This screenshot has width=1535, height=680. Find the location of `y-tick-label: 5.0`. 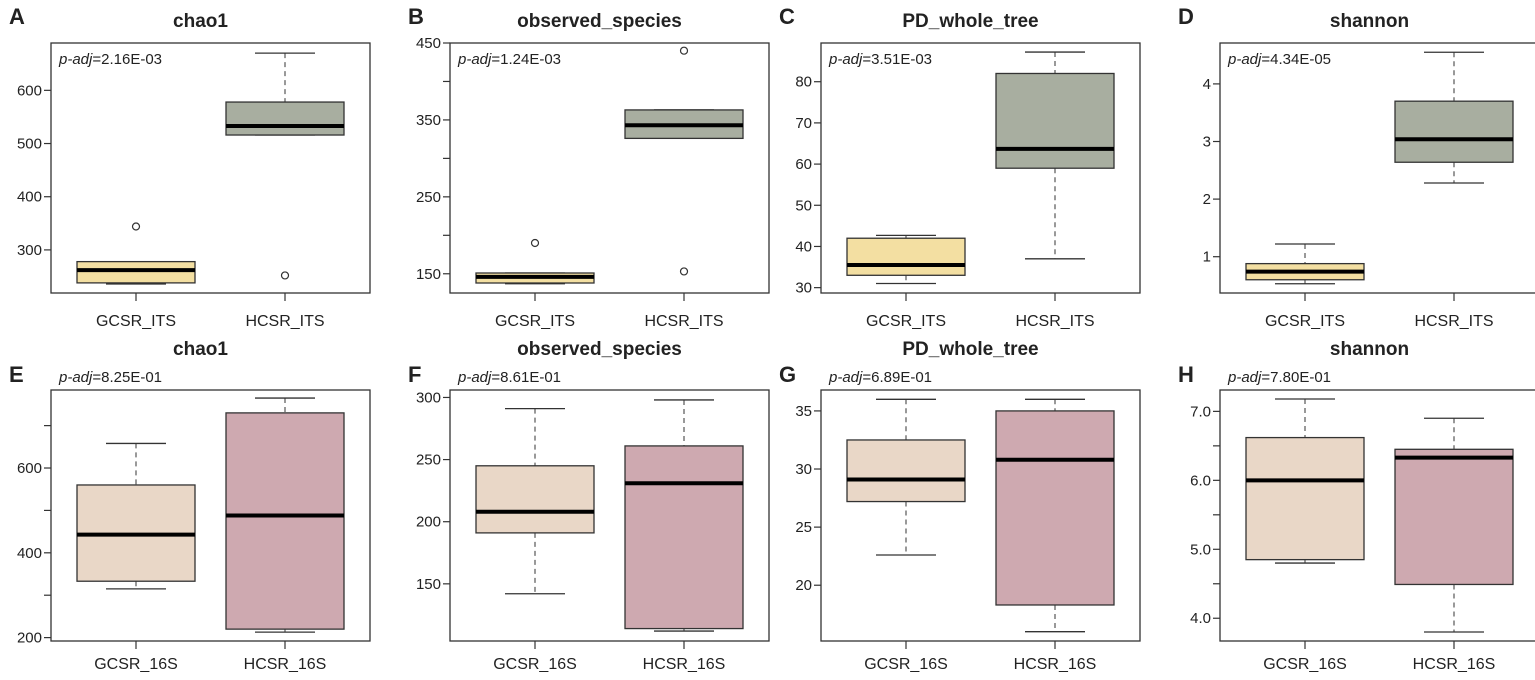

y-tick-label: 5.0 is located at coordinates (1200, 549).